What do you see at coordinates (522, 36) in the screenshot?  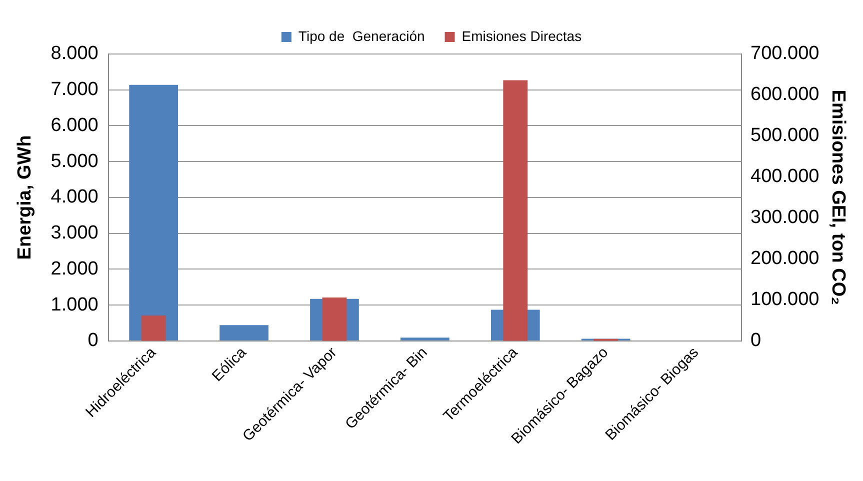 I see `legend-label: Emisiones Directas` at bounding box center [522, 36].